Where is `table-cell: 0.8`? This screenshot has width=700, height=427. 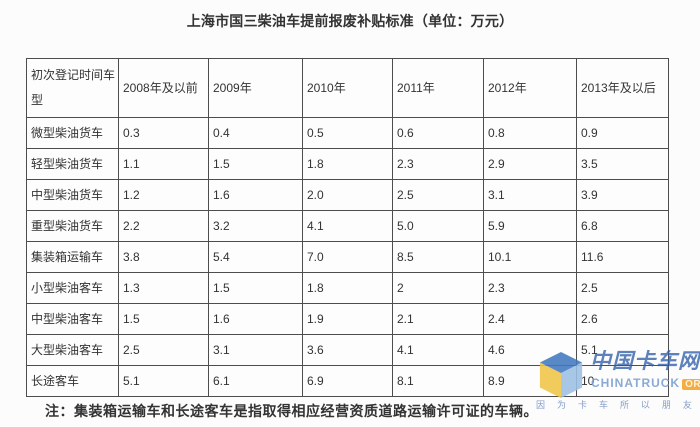 table-cell: 0.8 is located at coordinates (530, 133).